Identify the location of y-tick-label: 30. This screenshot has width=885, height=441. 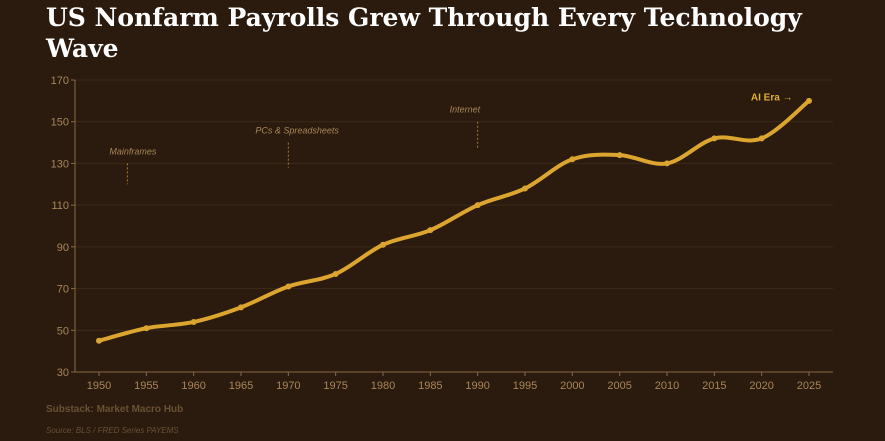
(63, 373).